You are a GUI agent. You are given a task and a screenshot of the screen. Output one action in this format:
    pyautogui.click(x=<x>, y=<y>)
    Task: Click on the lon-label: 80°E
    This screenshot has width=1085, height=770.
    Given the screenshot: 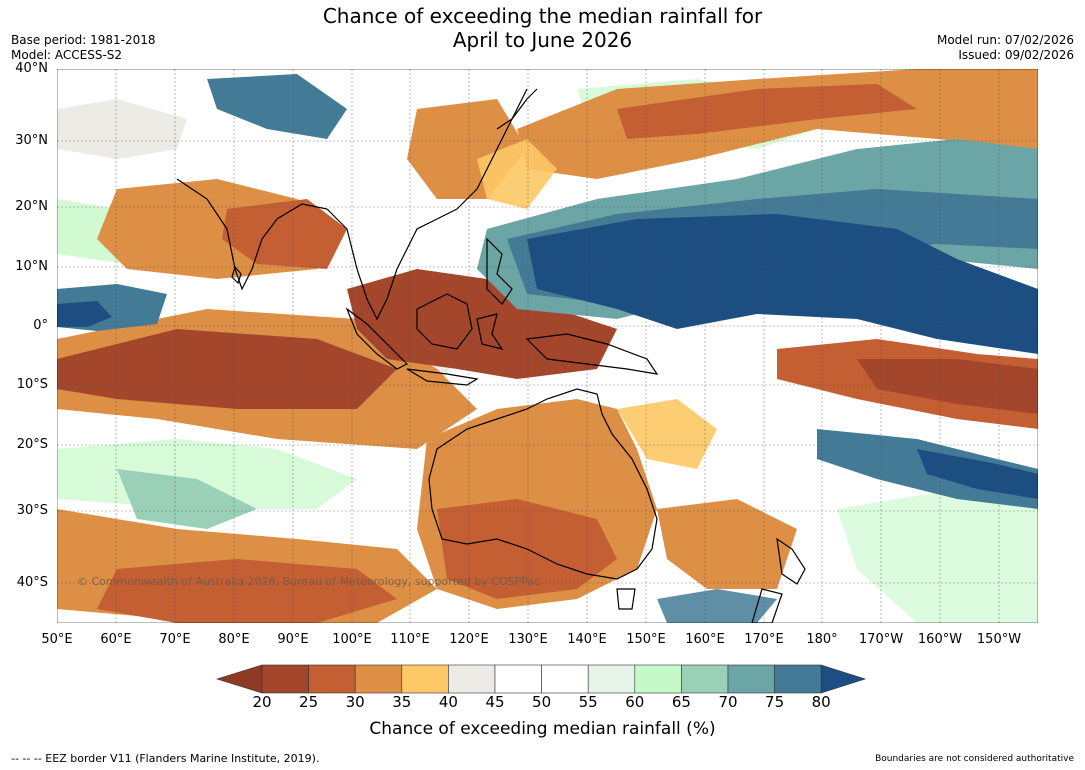 What is the action you would take?
    pyautogui.click(x=234, y=639)
    